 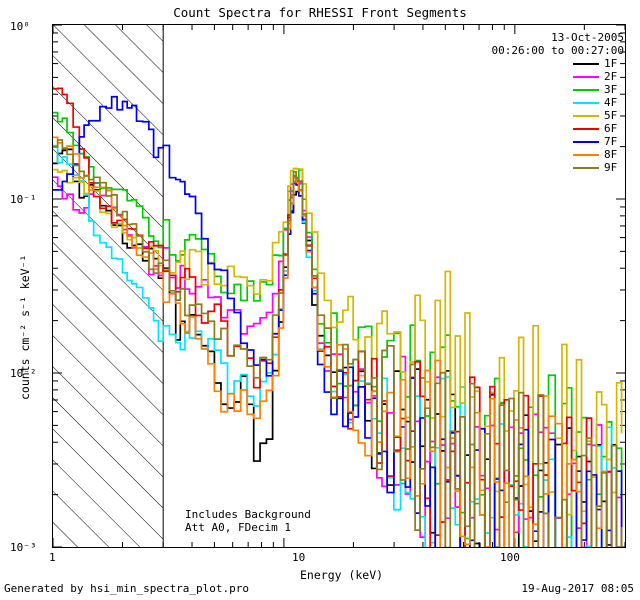 What do you see at coordinates (611, 89) in the screenshot?
I see `legend-label: 3F` at bounding box center [611, 89].